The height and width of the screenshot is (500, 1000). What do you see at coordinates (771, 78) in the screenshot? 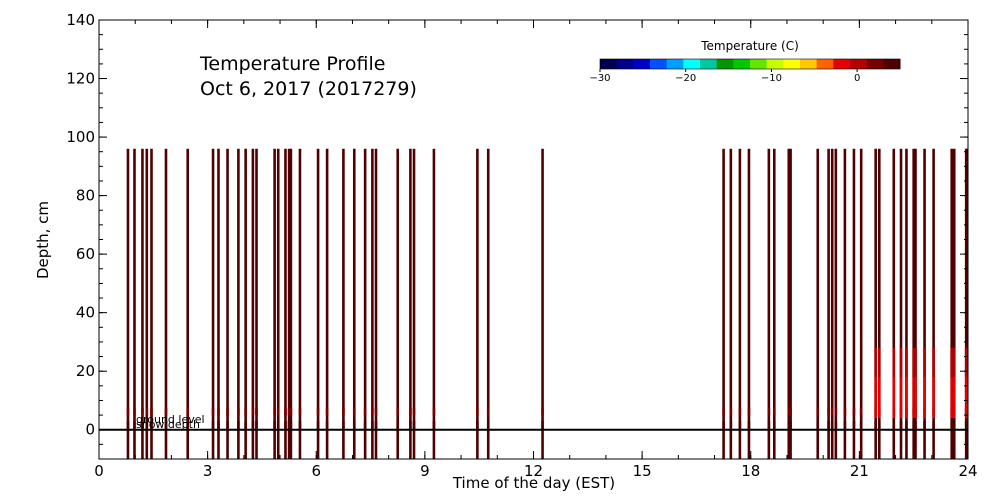
I see `colorbar-tick-label: −10` at bounding box center [771, 78].